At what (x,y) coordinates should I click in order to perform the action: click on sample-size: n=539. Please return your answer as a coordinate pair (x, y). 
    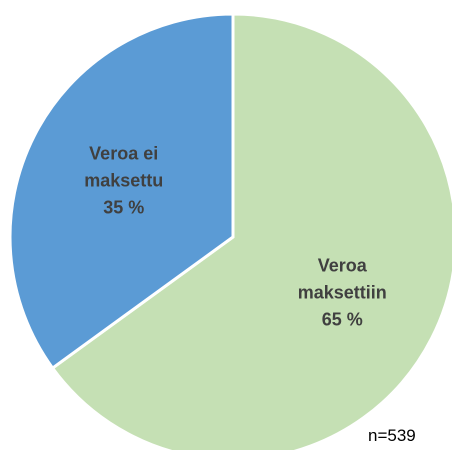
    Looking at the image, I should click on (392, 435).